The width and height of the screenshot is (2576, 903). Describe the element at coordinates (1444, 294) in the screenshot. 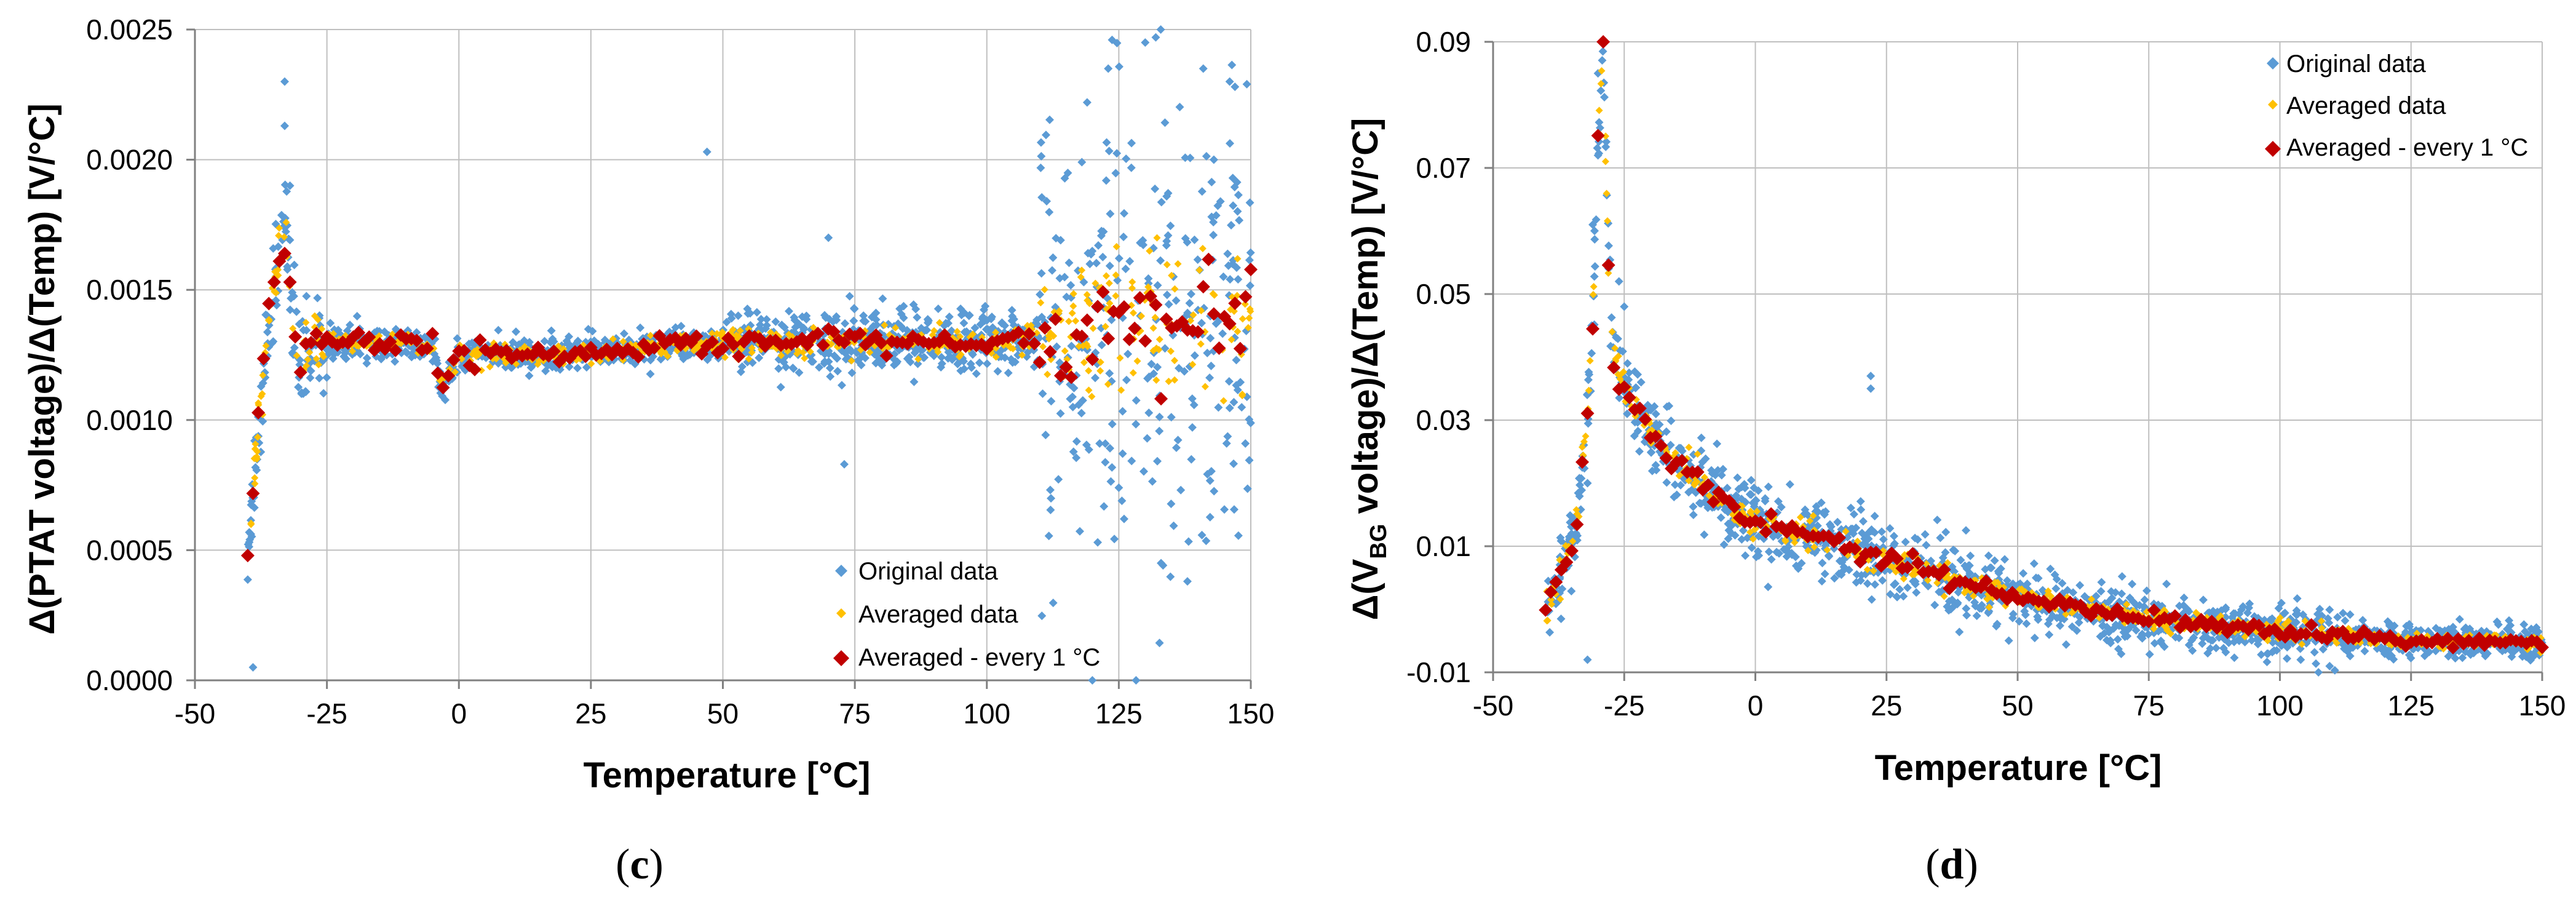

I see `y-tick-label: 0.05` at that location.